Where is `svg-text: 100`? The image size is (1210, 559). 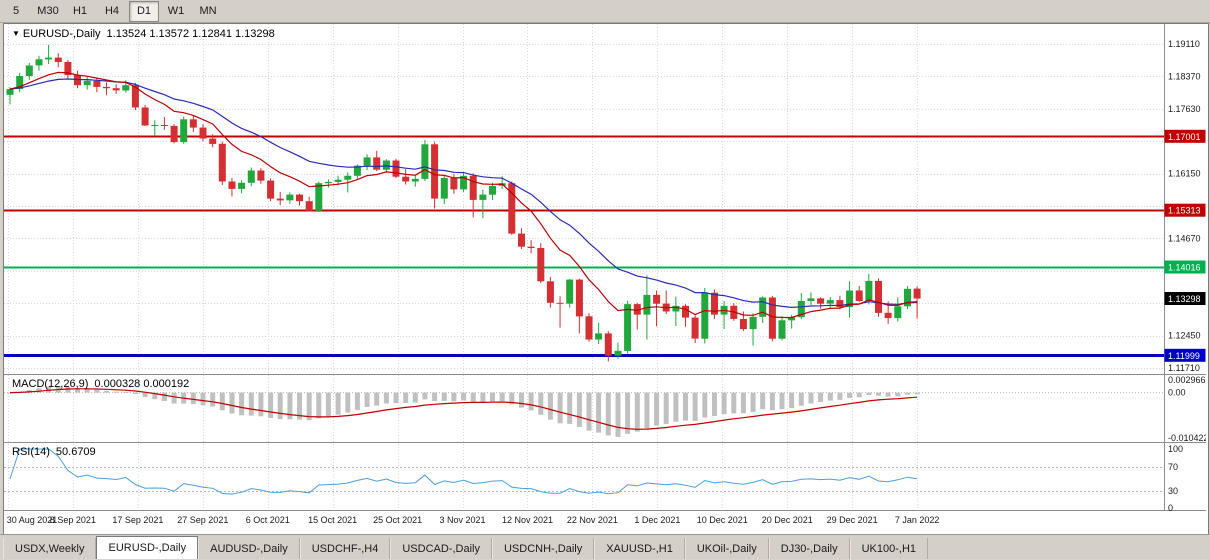
svg-text: 100 is located at coordinates (1175, 449).